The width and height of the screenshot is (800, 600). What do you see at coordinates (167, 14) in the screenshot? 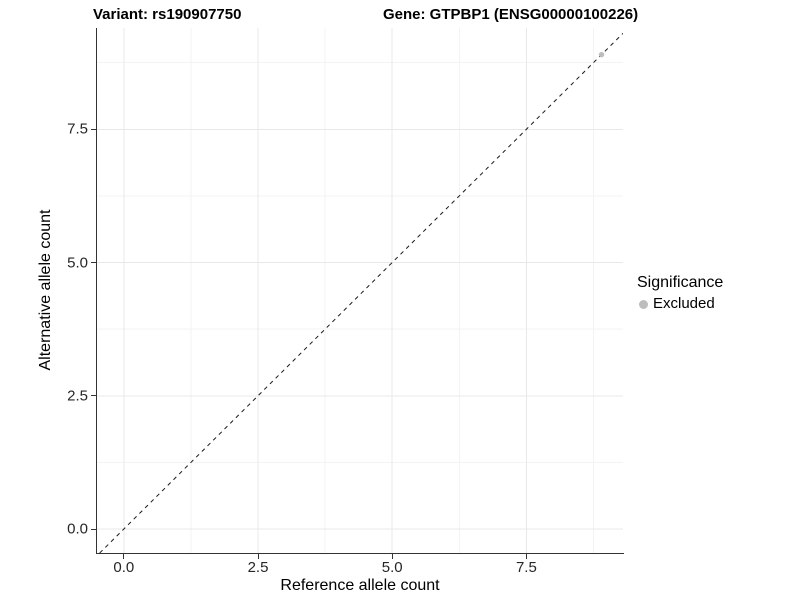
I see `plot-title-variant: Variant: rs190907750` at bounding box center [167, 14].